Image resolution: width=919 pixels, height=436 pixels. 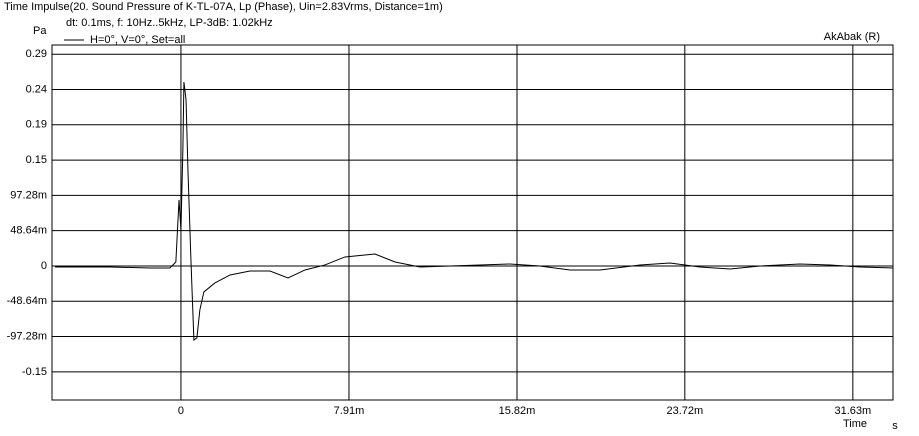 I want to click on y-tick-label: -48.64m, so click(x=27, y=301).